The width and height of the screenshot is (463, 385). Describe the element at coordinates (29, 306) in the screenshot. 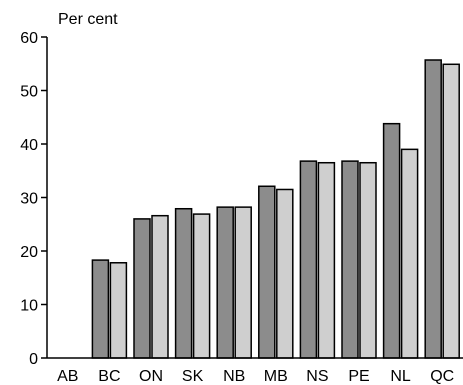

I see `y-tick-label: 10` at that location.